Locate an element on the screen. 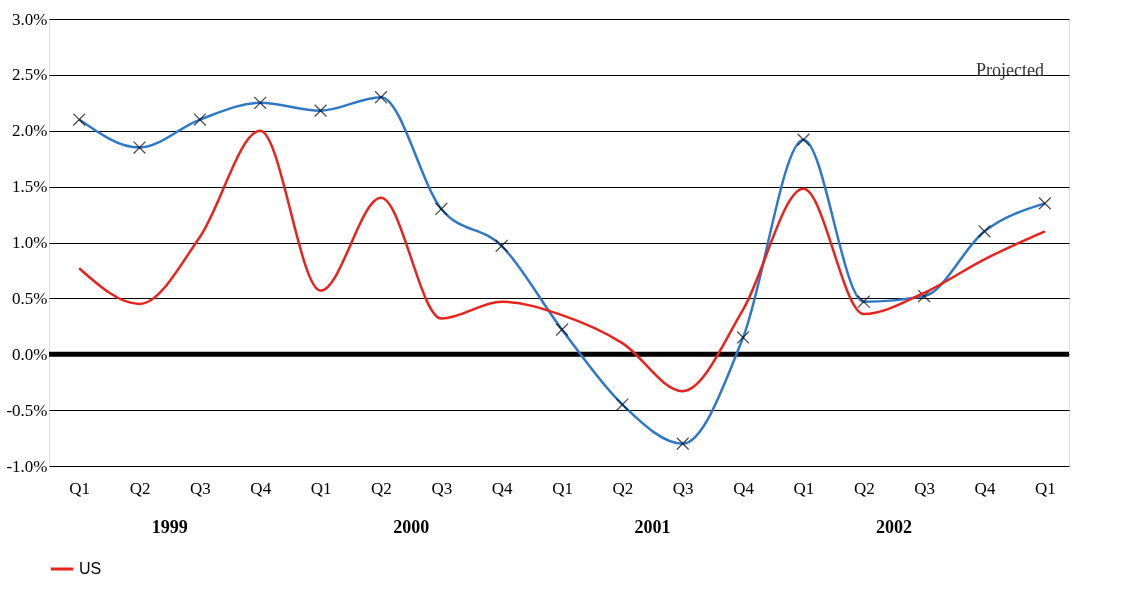 The image size is (1125, 596). y-tick-label: 1.0% is located at coordinates (30, 242).